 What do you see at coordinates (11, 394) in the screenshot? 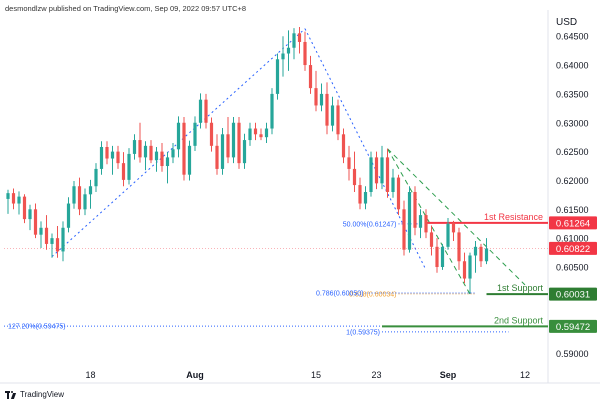
I see `tradingview-logo-icon` at bounding box center [11, 394].